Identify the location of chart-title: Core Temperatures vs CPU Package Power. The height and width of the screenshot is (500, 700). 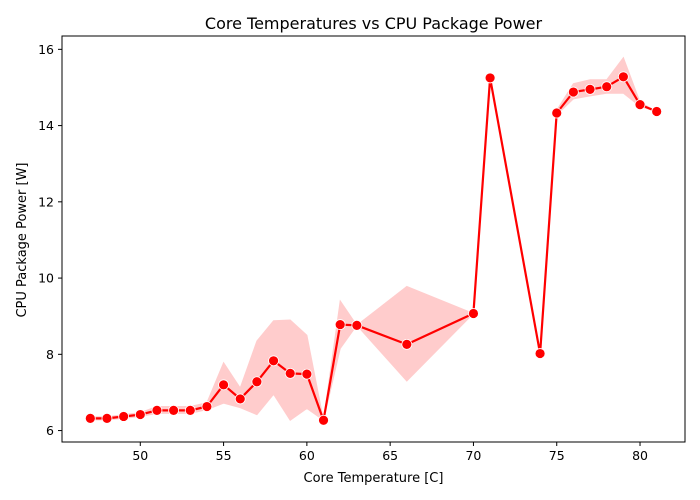
(374, 23).